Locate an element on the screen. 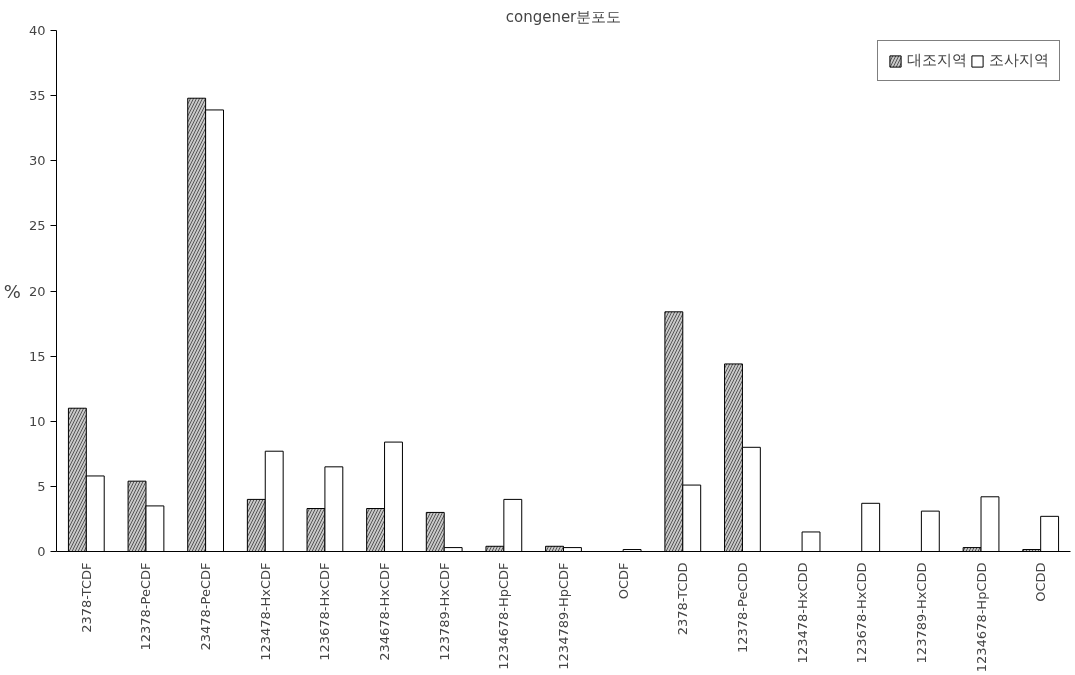 This screenshot has height=675, width=1075. x-tick-label: 123478-HxCDF is located at coordinates (265, 611).